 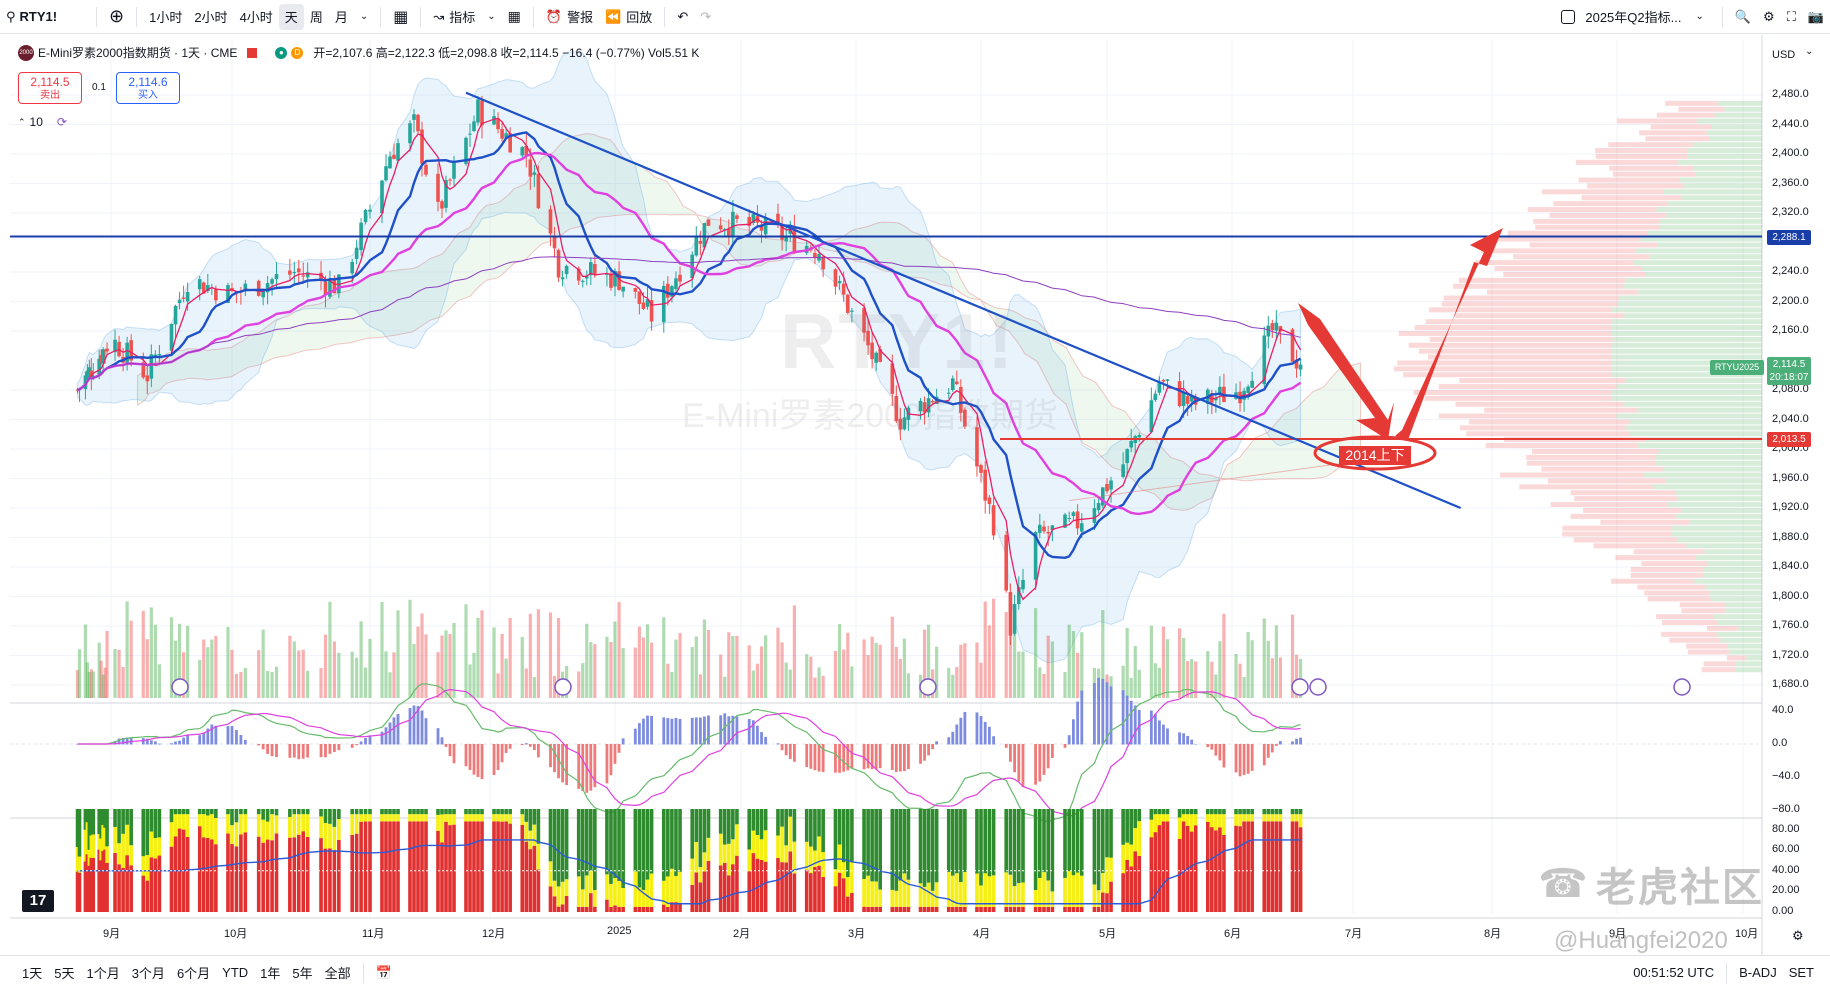 I want to click on redo-icon: ↷, so click(x=706, y=16).